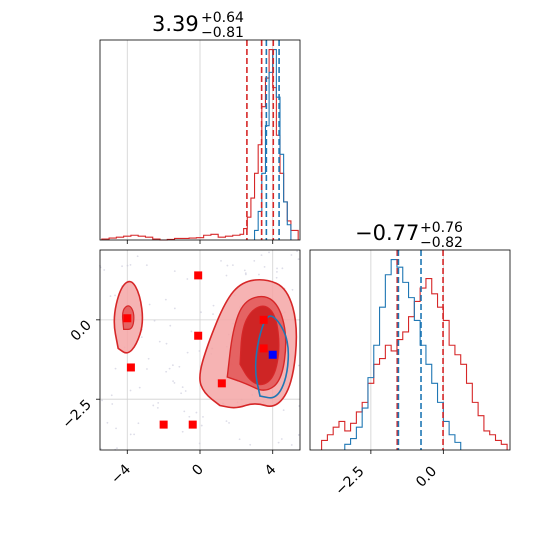  I want to click on x-marginal-title: 3.39, so click(175, 24).